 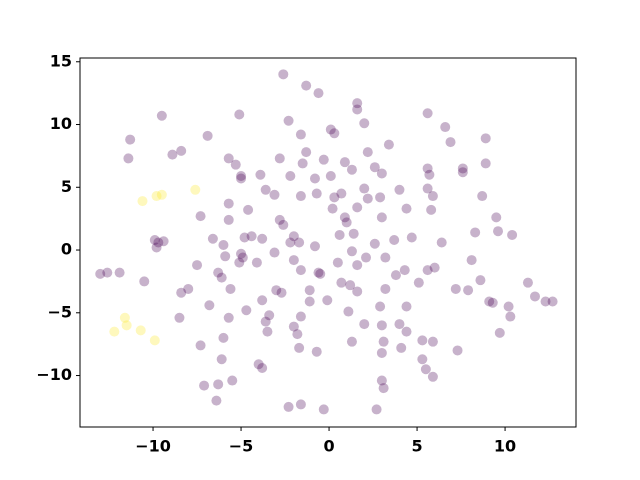 I want to click on y-tick-label: −10, so click(x=54, y=374).